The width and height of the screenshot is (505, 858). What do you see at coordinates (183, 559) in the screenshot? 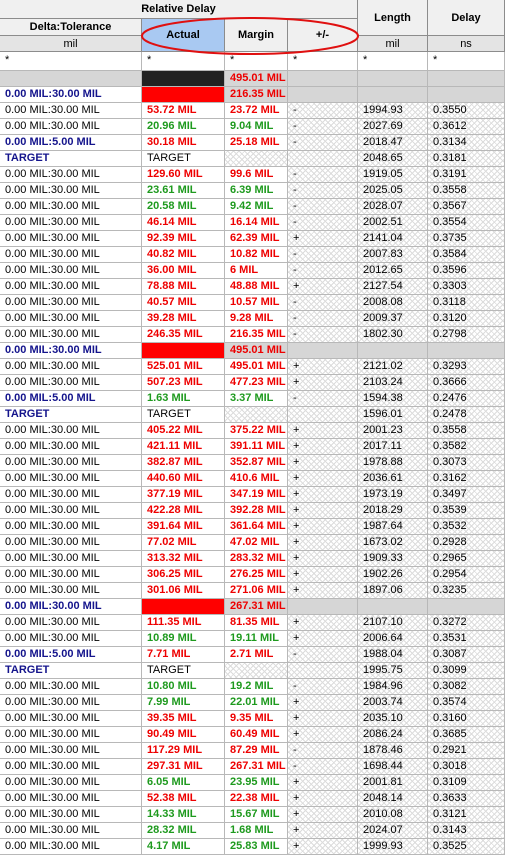
I see `actual-cell: 313.32 MIL` at bounding box center [183, 559].